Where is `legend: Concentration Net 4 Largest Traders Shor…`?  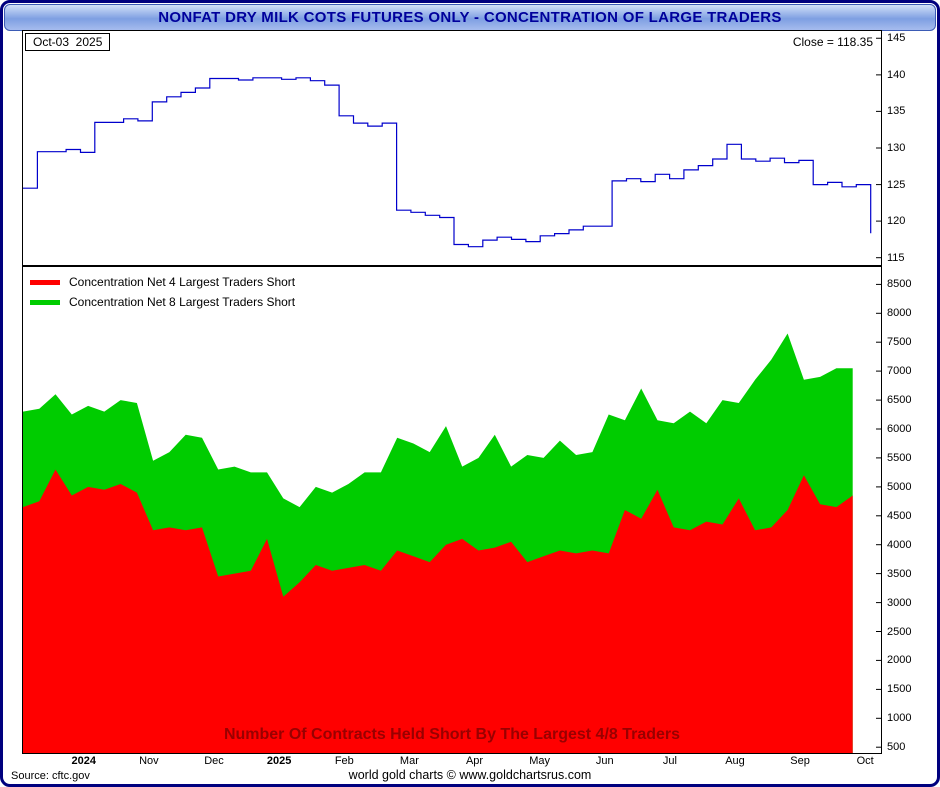
legend: Concentration Net 4 Largest Traders Shor… is located at coordinates (162, 292).